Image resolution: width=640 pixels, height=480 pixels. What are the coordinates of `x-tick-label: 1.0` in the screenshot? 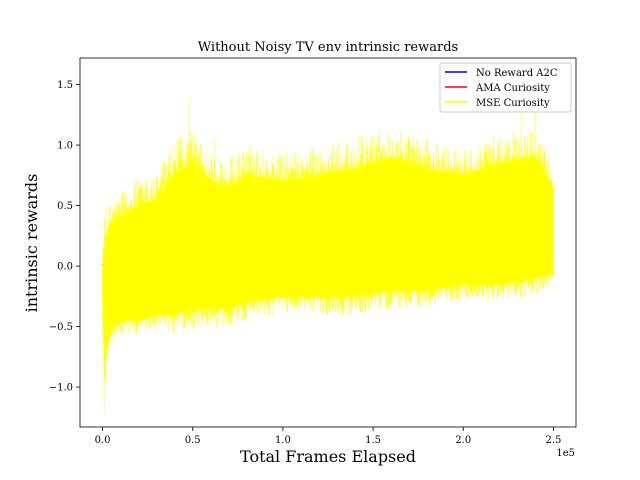 It's located at (283, 440).